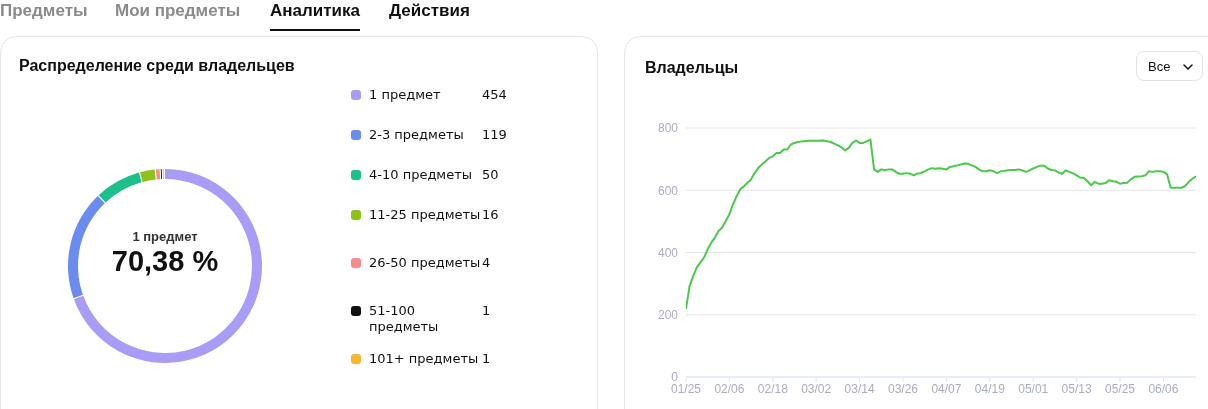  Describe the element at coordinates (1076, 388) in the screenshot. I see `x-tick-label: 05/13` at that location.